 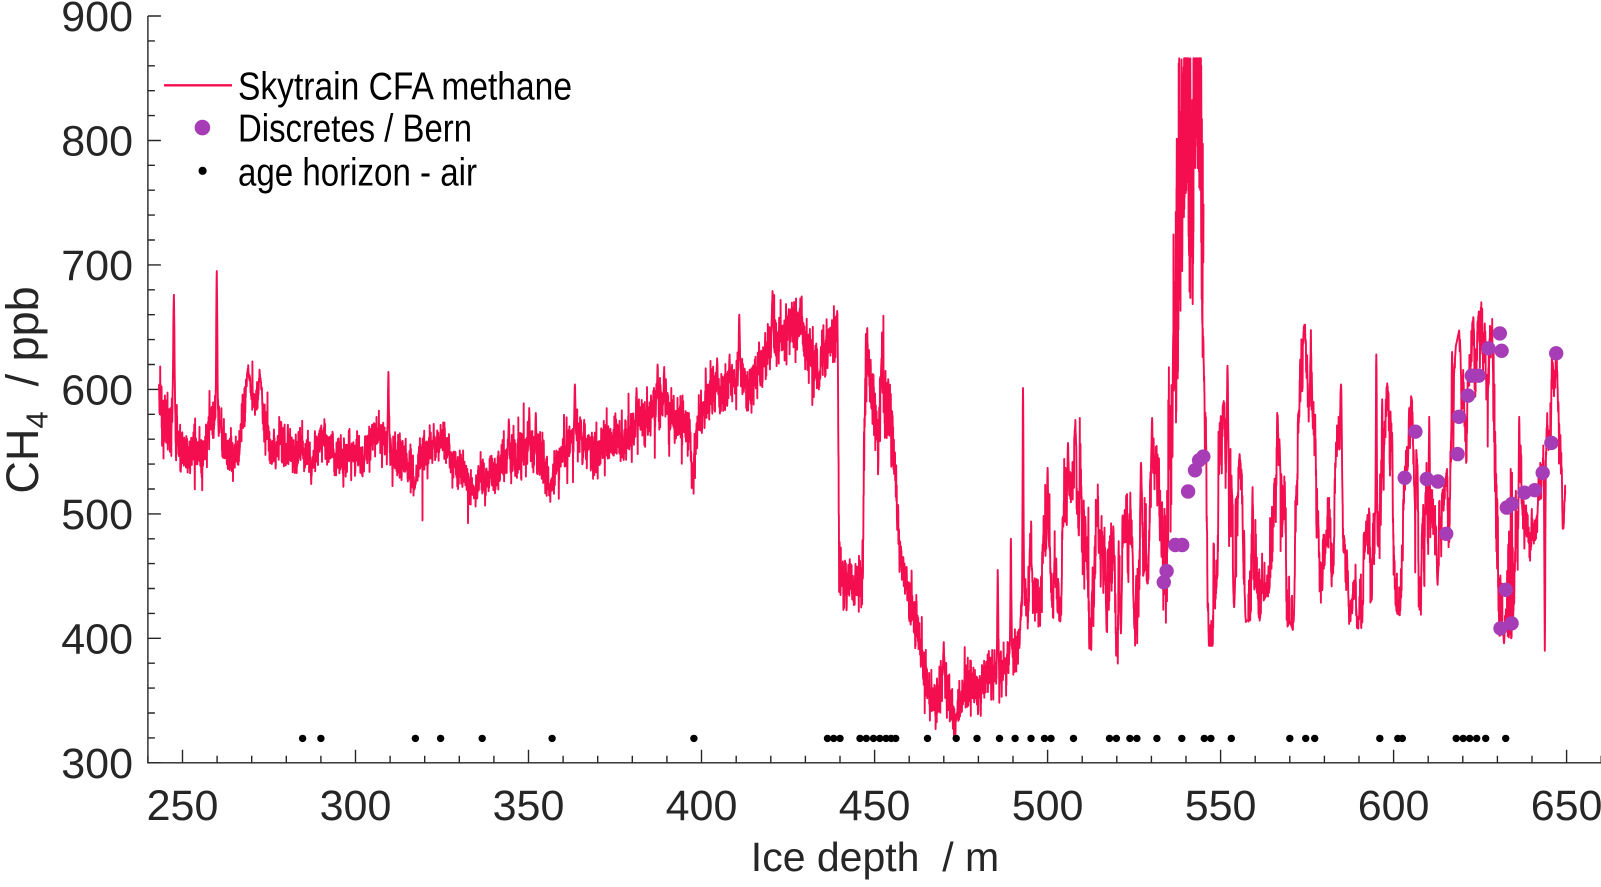 What do you see at coordinates (875, 806) in the screenshot?
I see `svg-text: 450` at bounding box center [875, 806].